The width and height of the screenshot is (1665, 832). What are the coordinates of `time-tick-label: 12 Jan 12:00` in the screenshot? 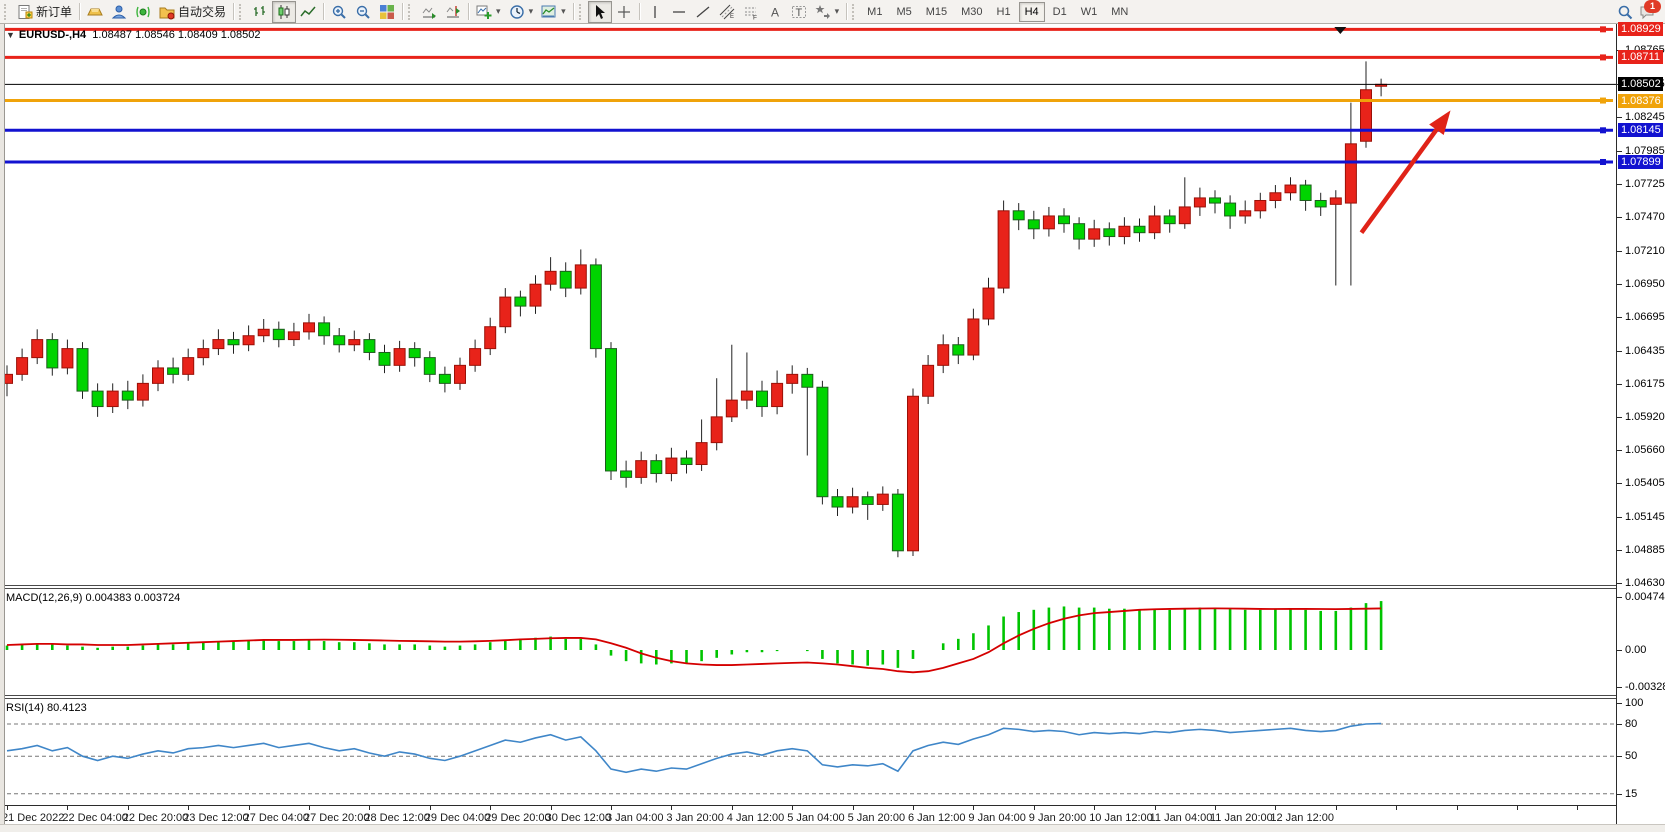 It's located at (1302, 818).